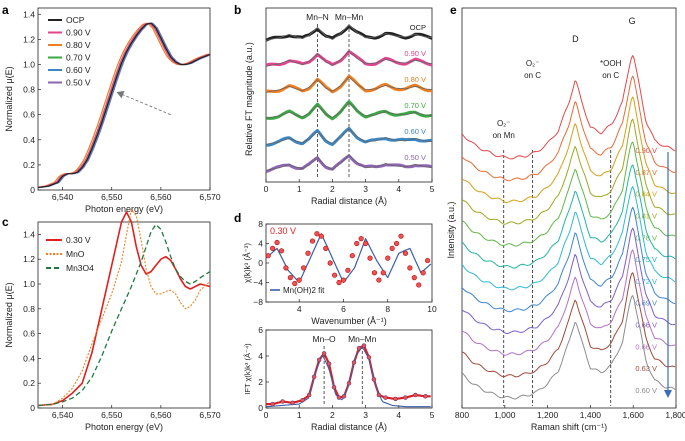 The width and height of the screenshot is (685, 441). Describe the element at coordinates (611, 63) in the screenshot. I see `annotation-line1: *OOH` at that location.